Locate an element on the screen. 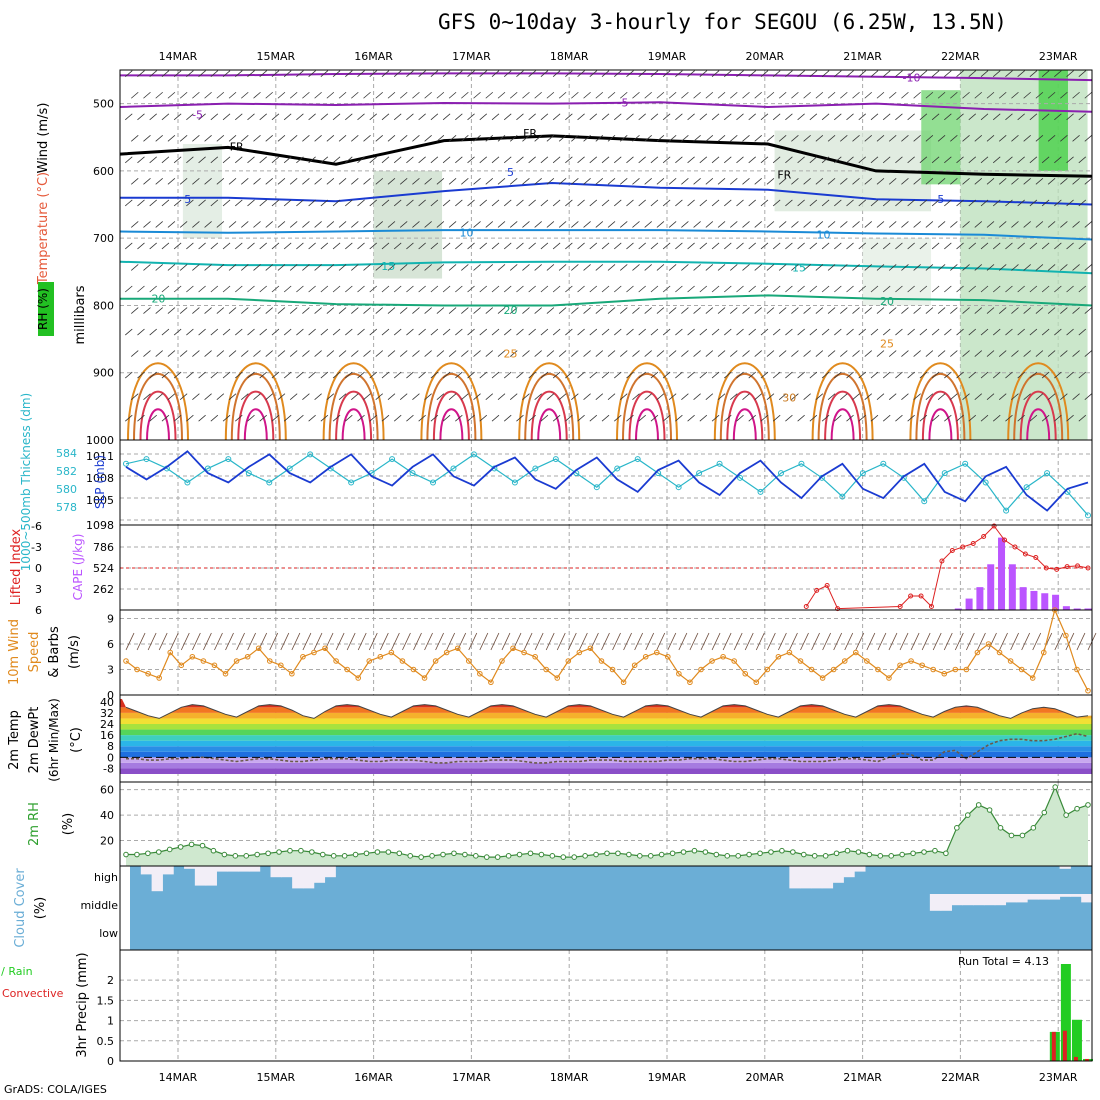  precip-tick-label: 2 is located at coordinates (110, 980).